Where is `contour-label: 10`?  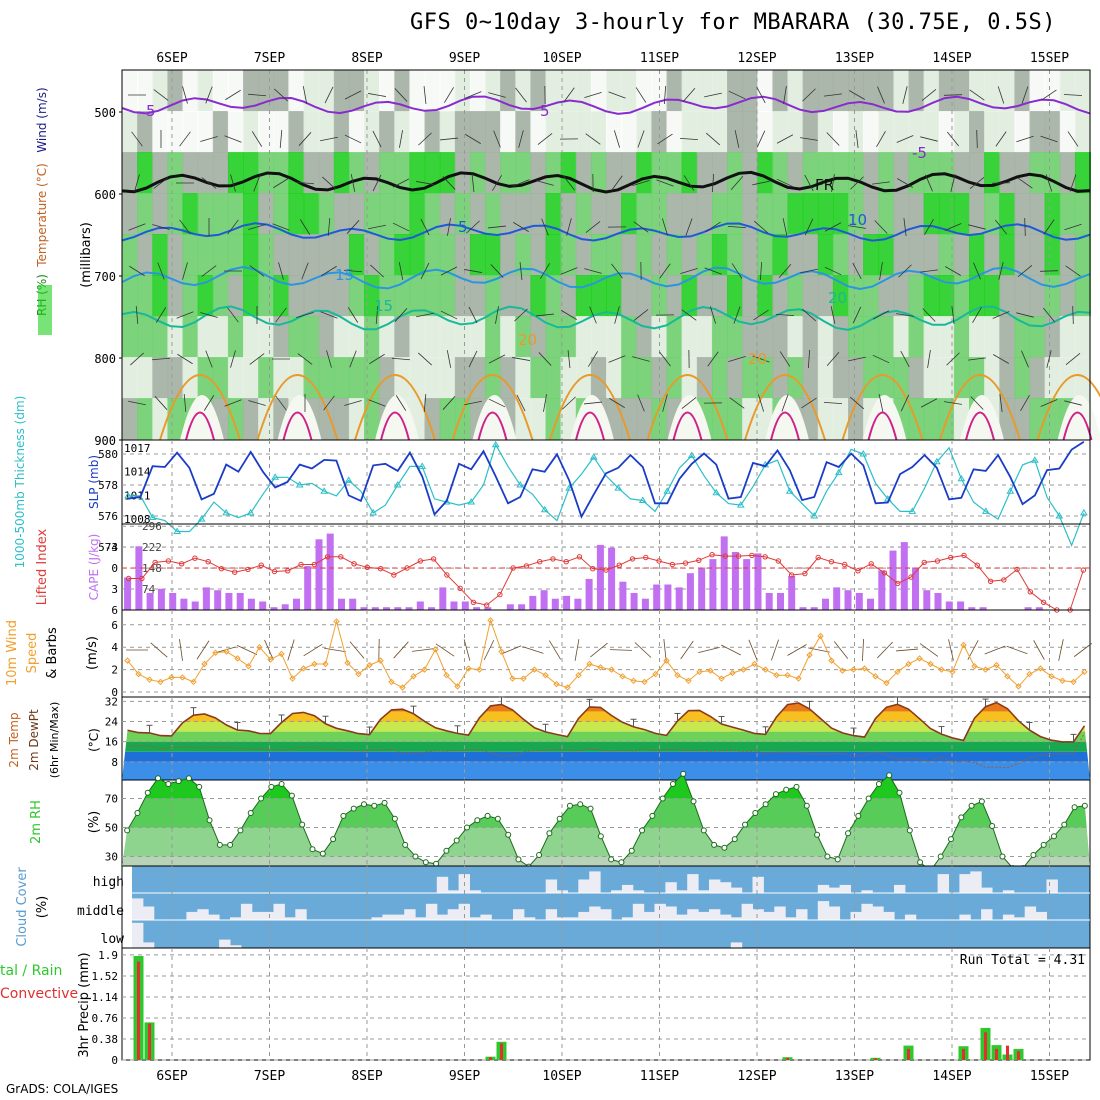 contour-label: 10 is located at coordinates (857, 220).